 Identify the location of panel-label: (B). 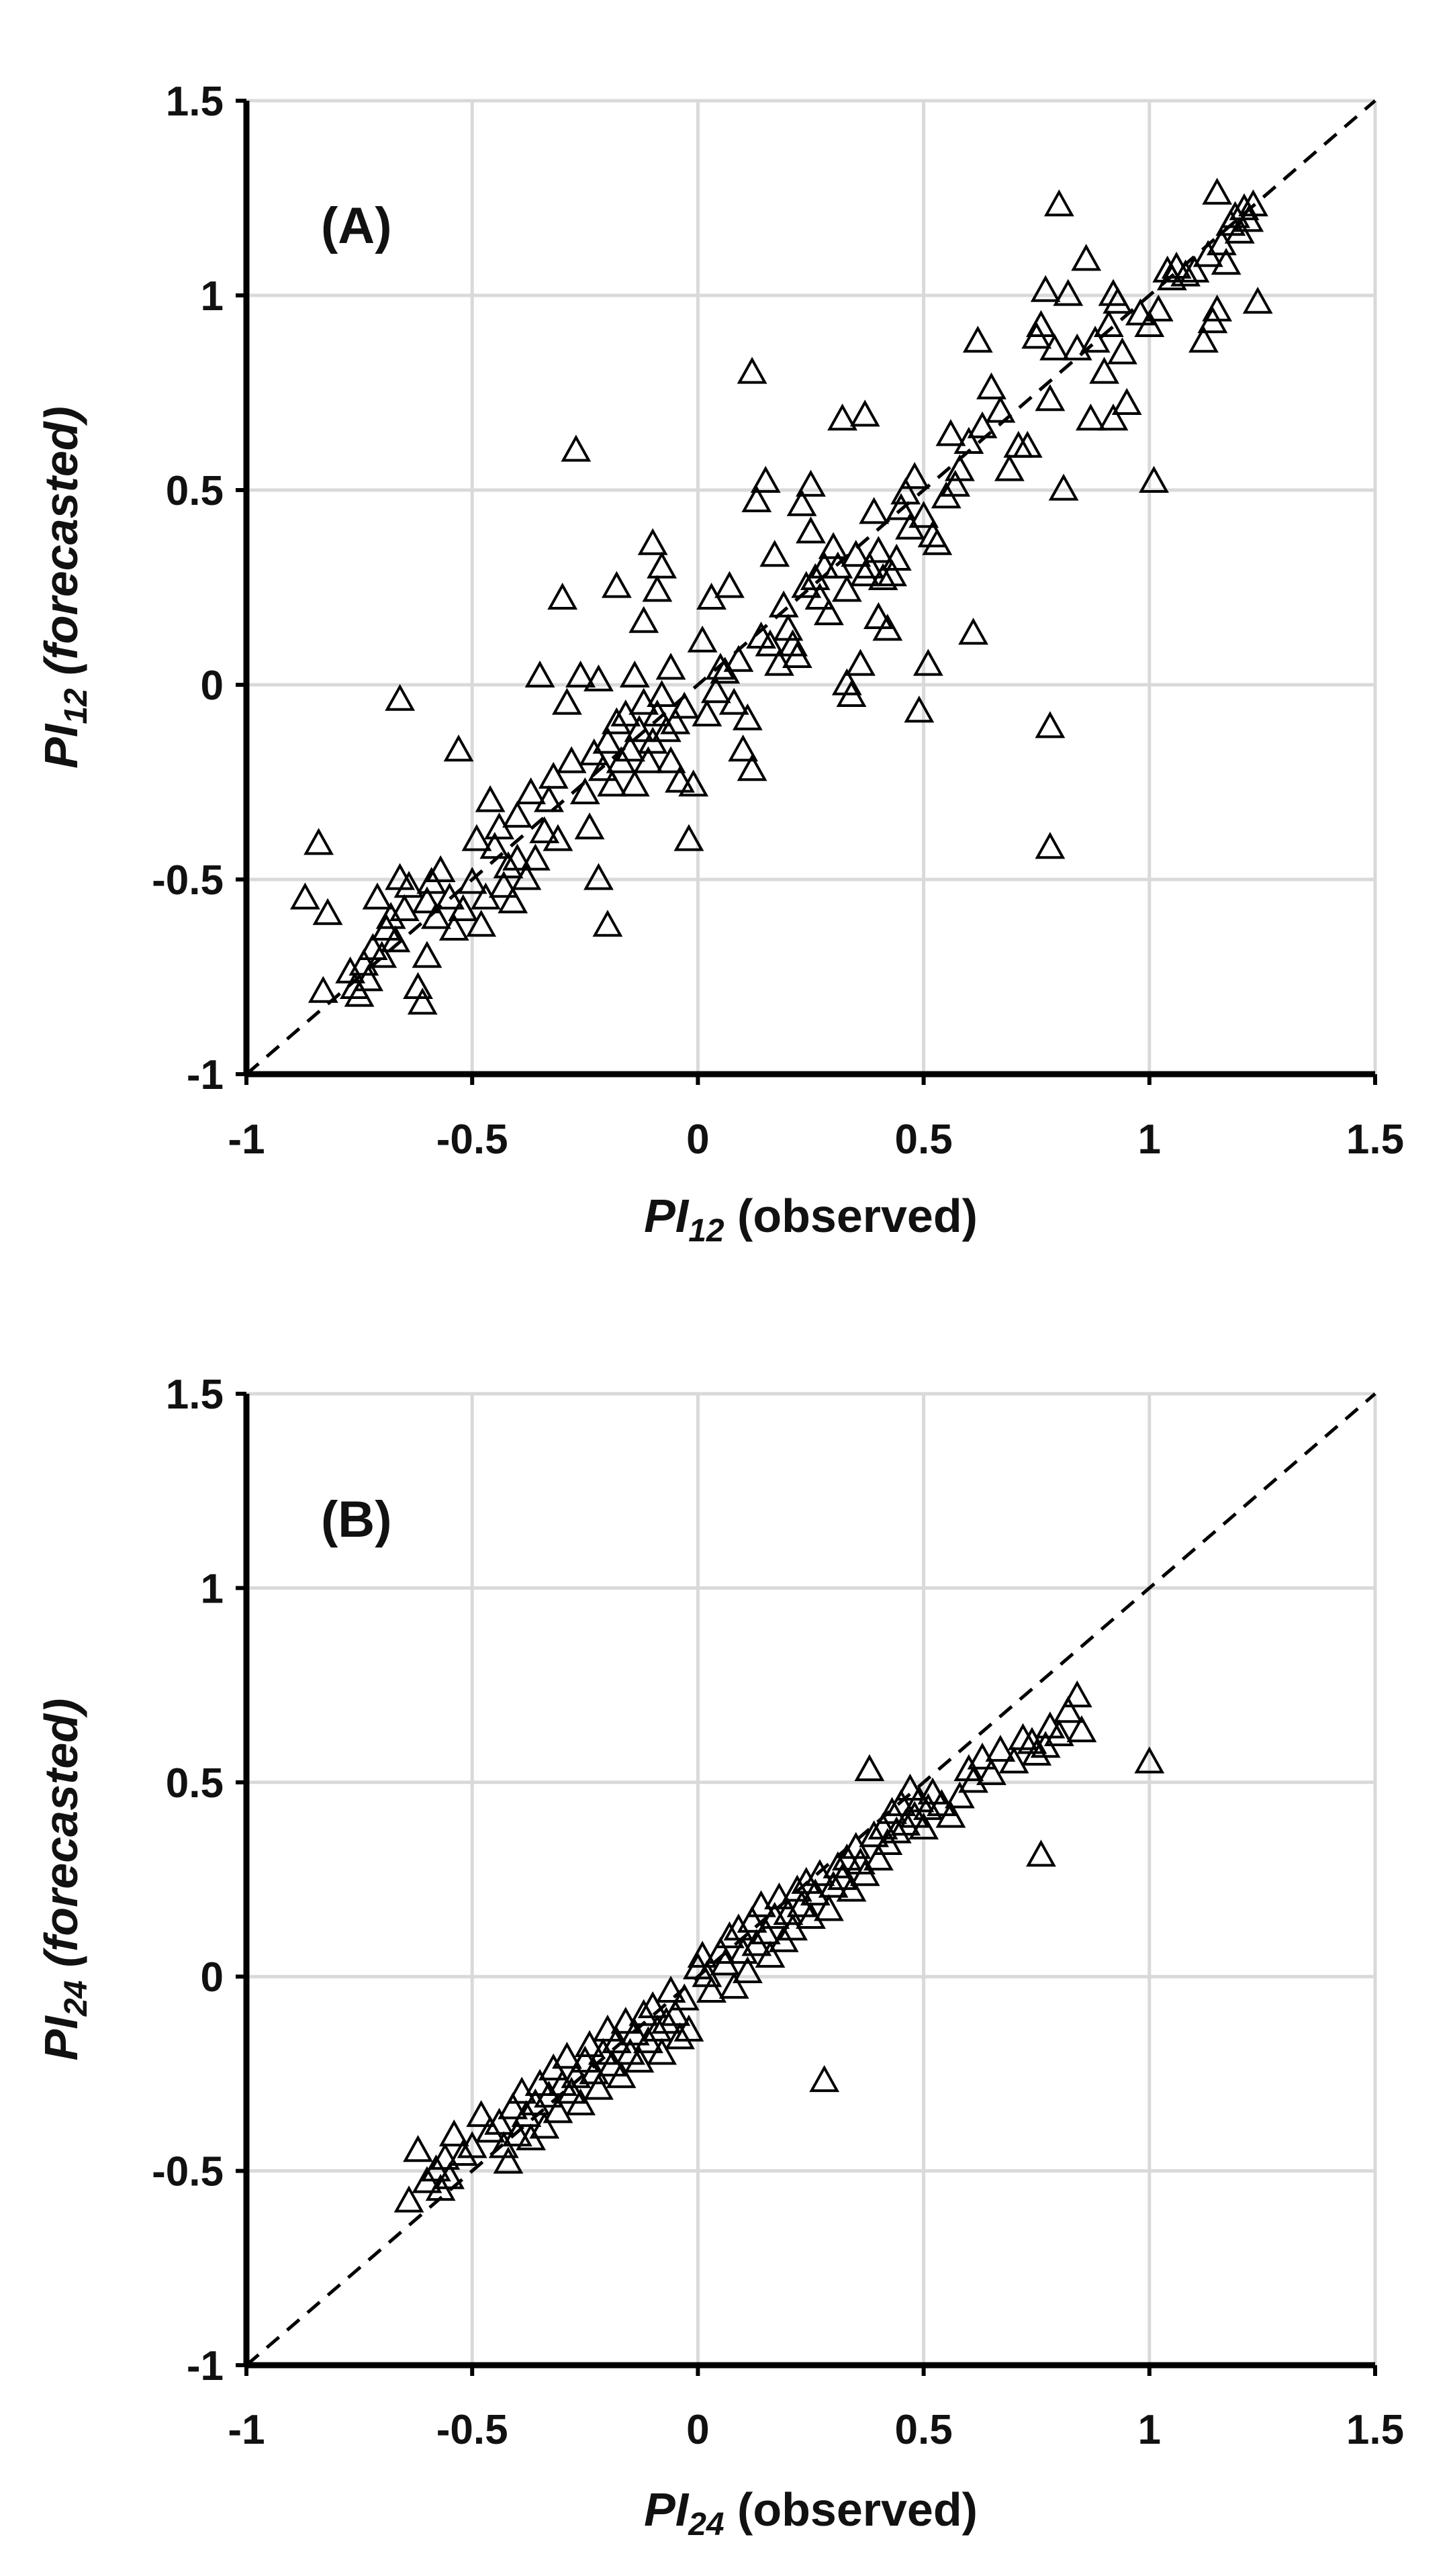
(356, 1519).